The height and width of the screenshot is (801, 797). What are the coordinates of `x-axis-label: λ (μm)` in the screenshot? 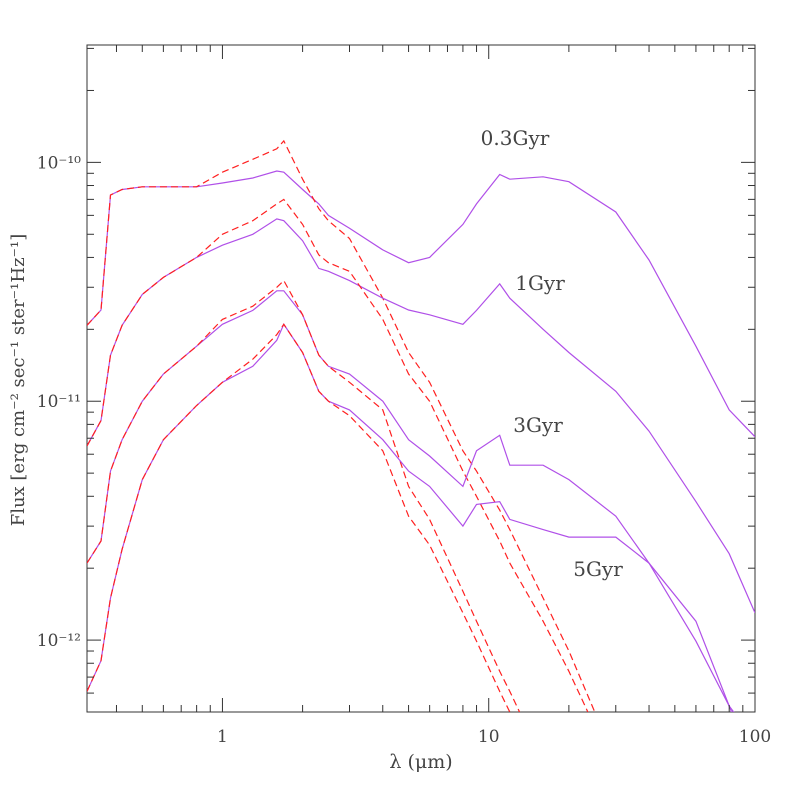 It's located at (420, 762).